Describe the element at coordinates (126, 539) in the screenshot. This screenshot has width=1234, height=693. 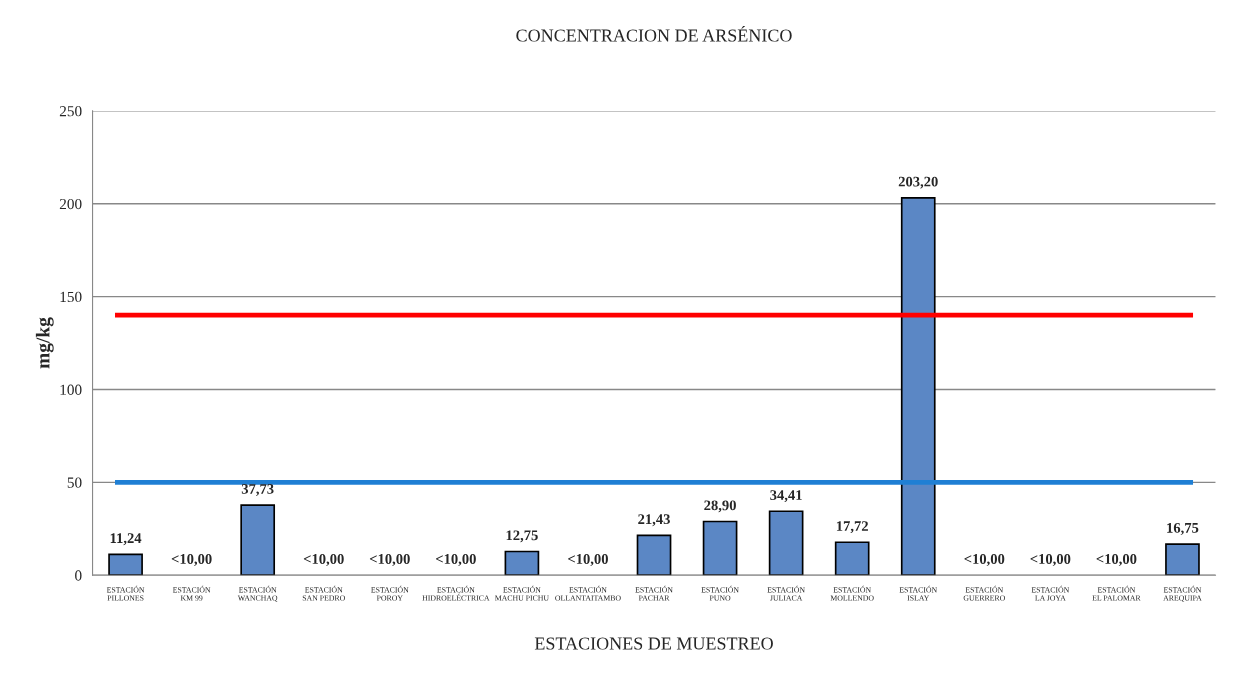
I see `data-label: 11,24` at that location.